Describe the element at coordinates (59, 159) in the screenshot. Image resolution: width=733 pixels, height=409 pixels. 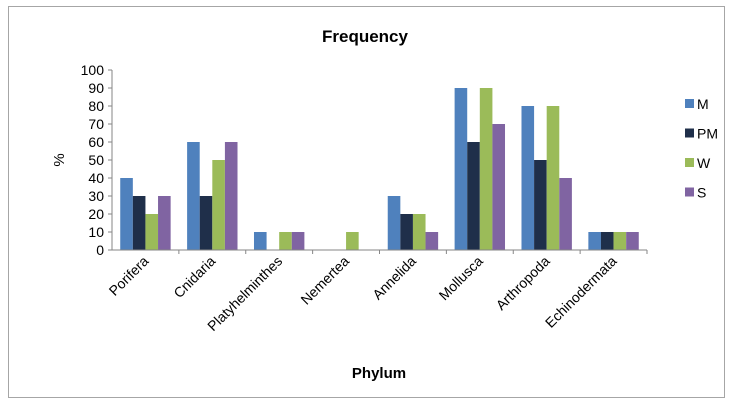
I see `y-axis-label: %` at that location.